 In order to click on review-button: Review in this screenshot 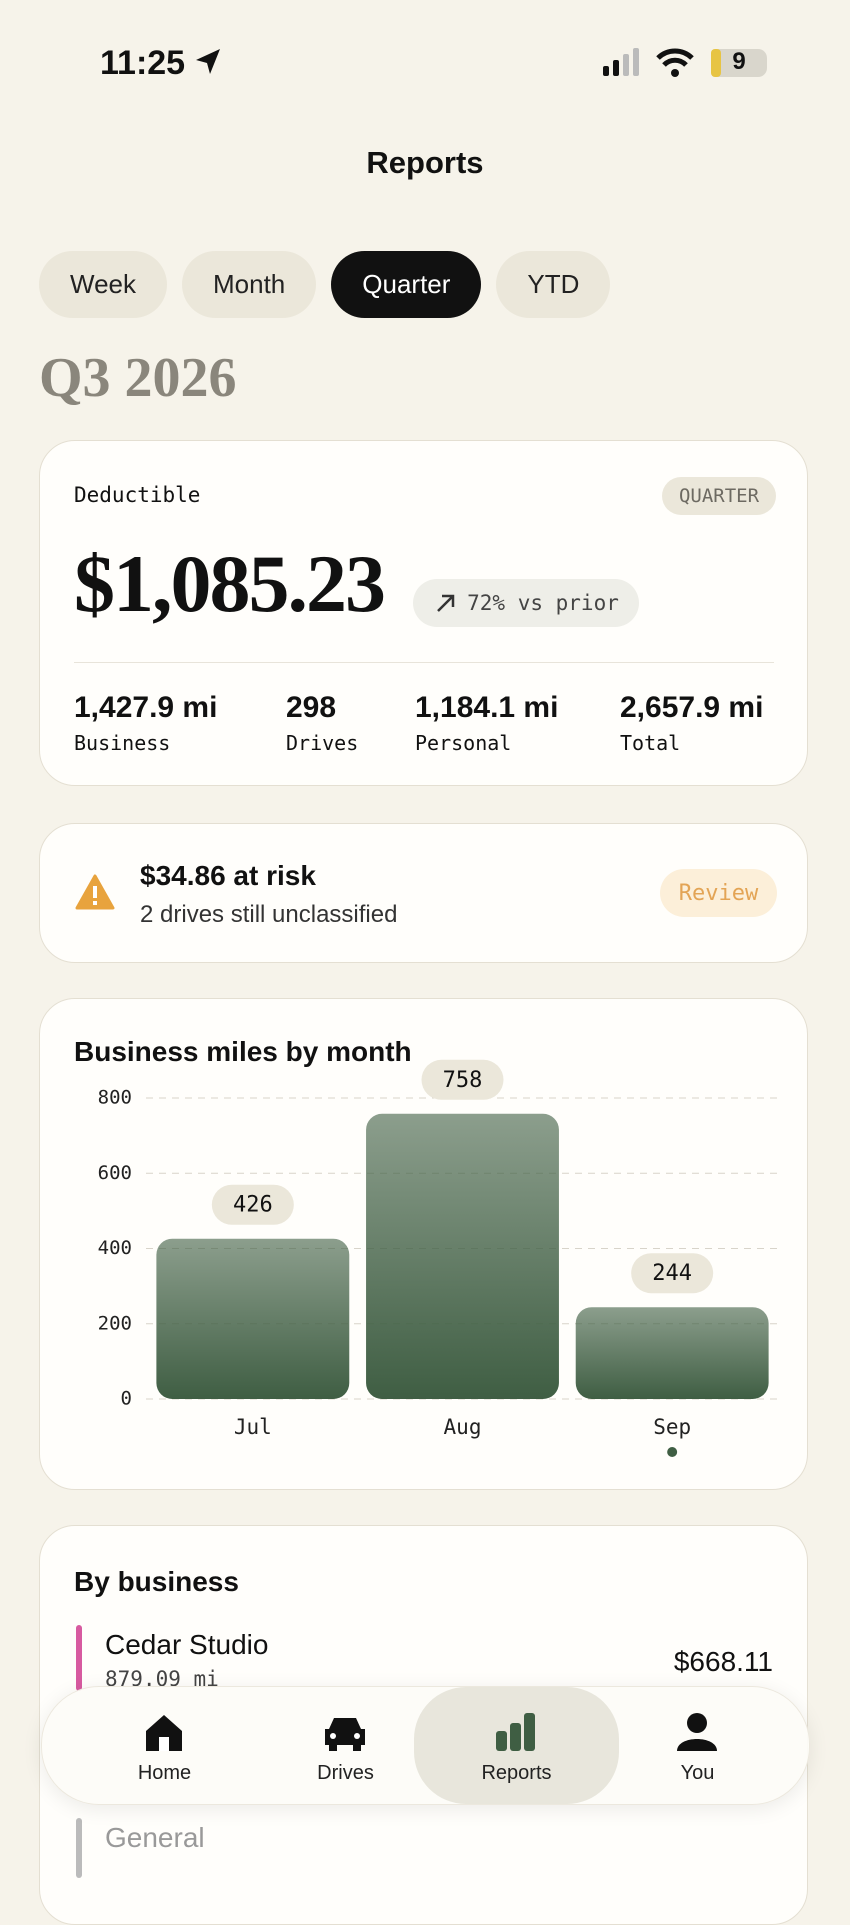, I will do `click(718, 893)`.